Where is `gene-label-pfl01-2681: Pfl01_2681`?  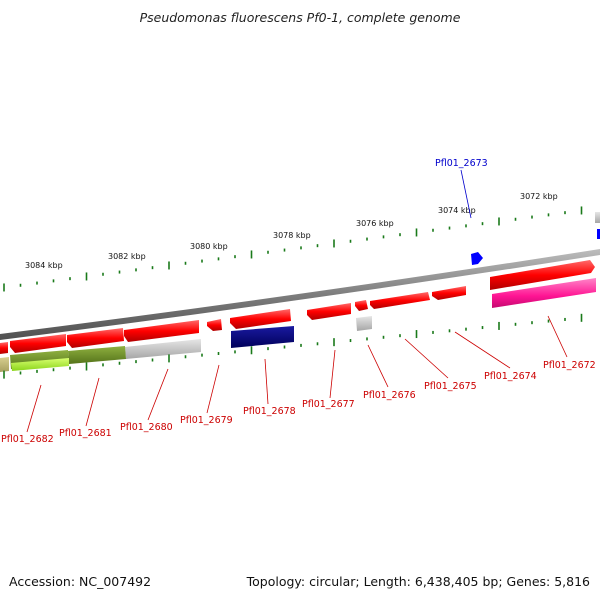 gene-label-pfl01-2681: Pfl01_2681 is located at coordinates (85, 433).